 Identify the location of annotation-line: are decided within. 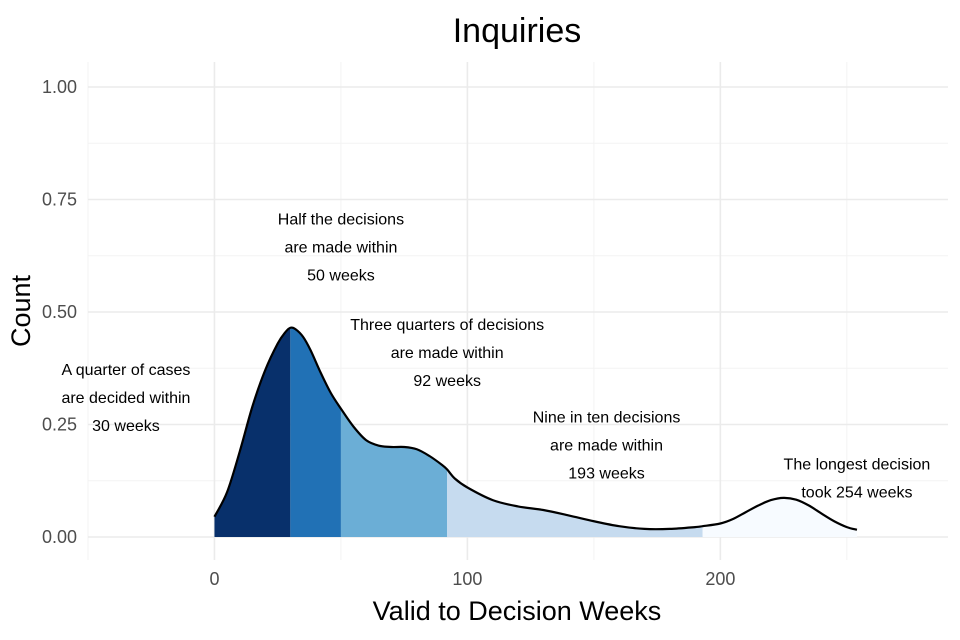
(125, 398).